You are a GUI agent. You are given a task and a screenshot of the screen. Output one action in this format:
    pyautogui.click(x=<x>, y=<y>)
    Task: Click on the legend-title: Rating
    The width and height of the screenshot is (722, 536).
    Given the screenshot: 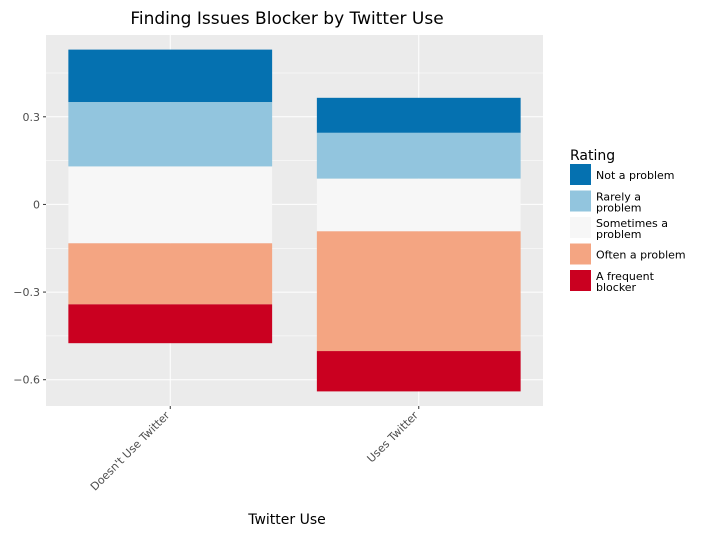 What is the action you would take?
    pyautogui.click(x=592, y=156)
    